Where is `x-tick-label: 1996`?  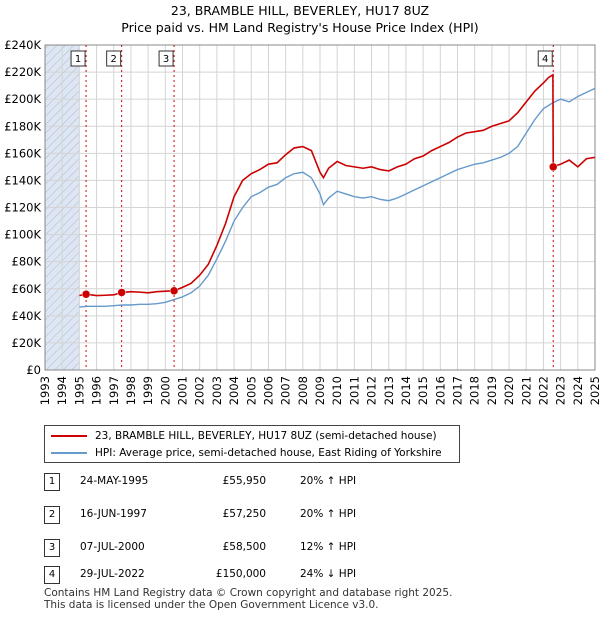
x-tick-label: 1996 is located at coordinates (97, 390).